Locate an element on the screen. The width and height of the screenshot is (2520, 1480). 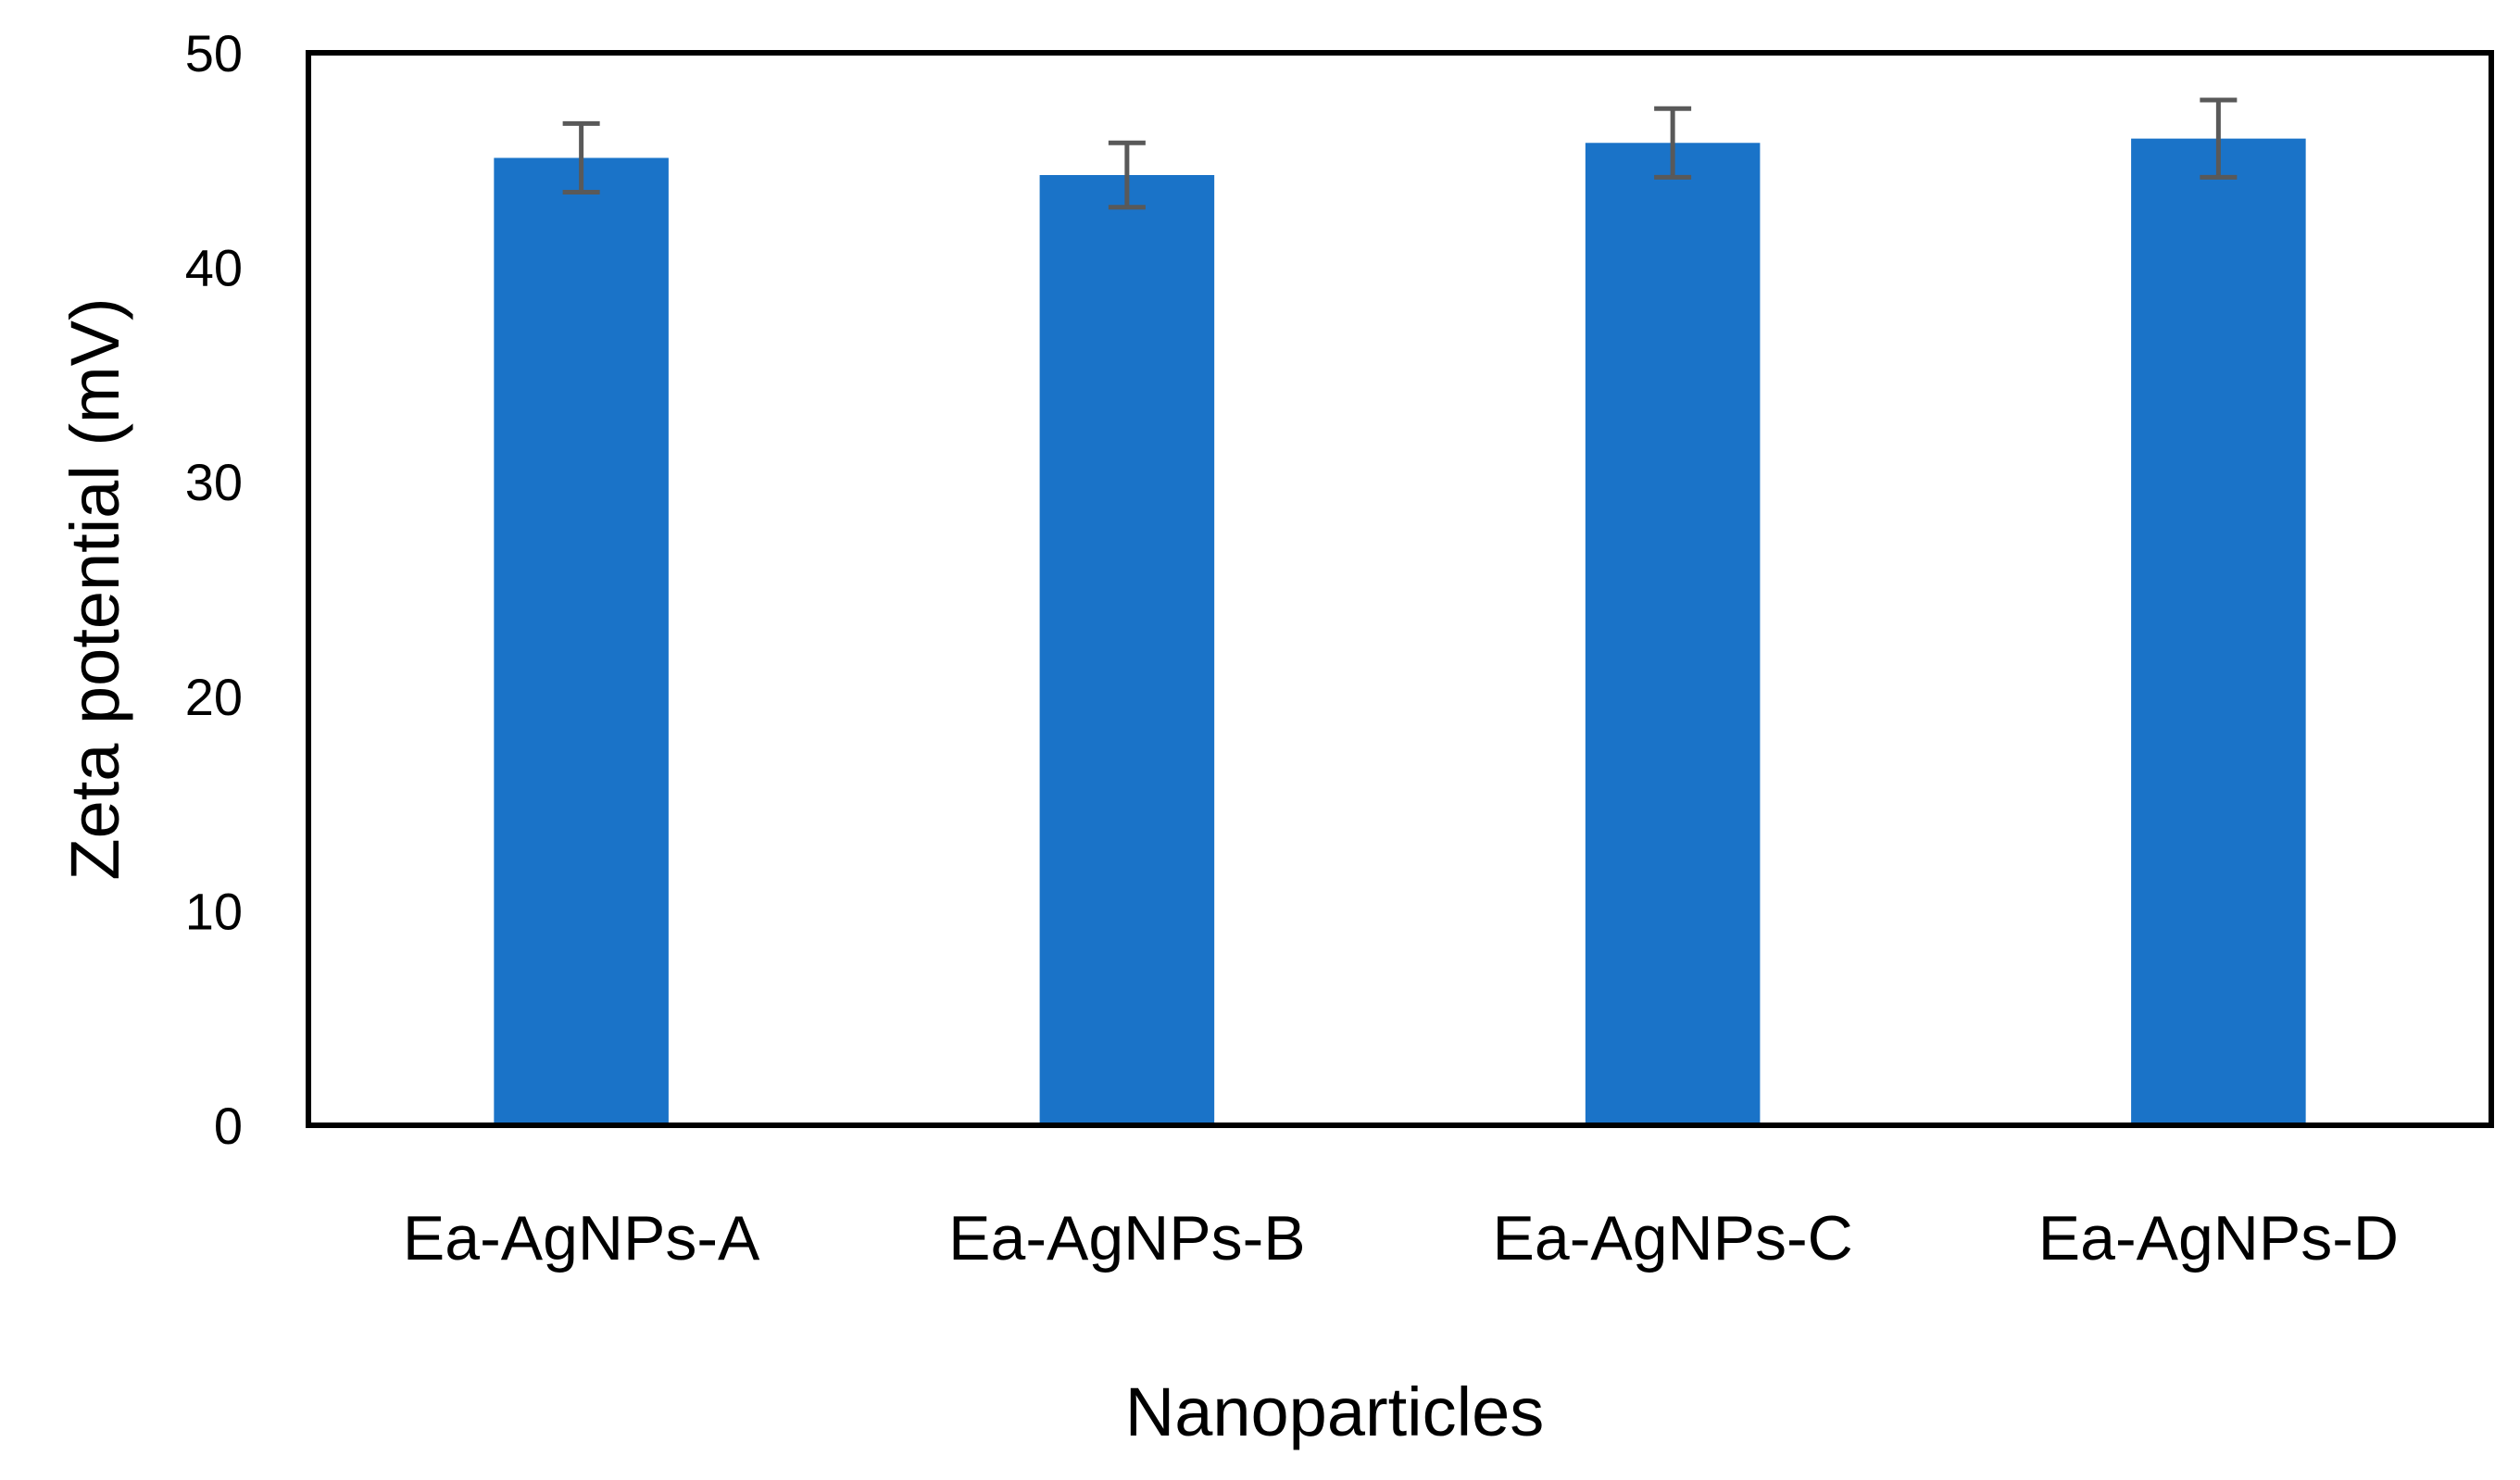
y-tick-label: 10 is located at coordinates (214, 911).